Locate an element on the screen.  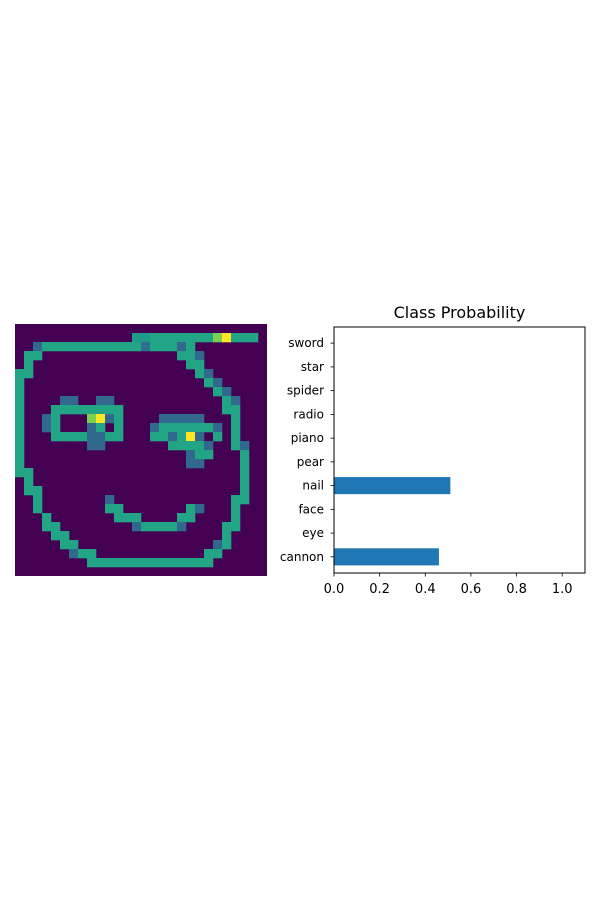
x-tick-label: 0.2 is located at coordinates (379, 589).